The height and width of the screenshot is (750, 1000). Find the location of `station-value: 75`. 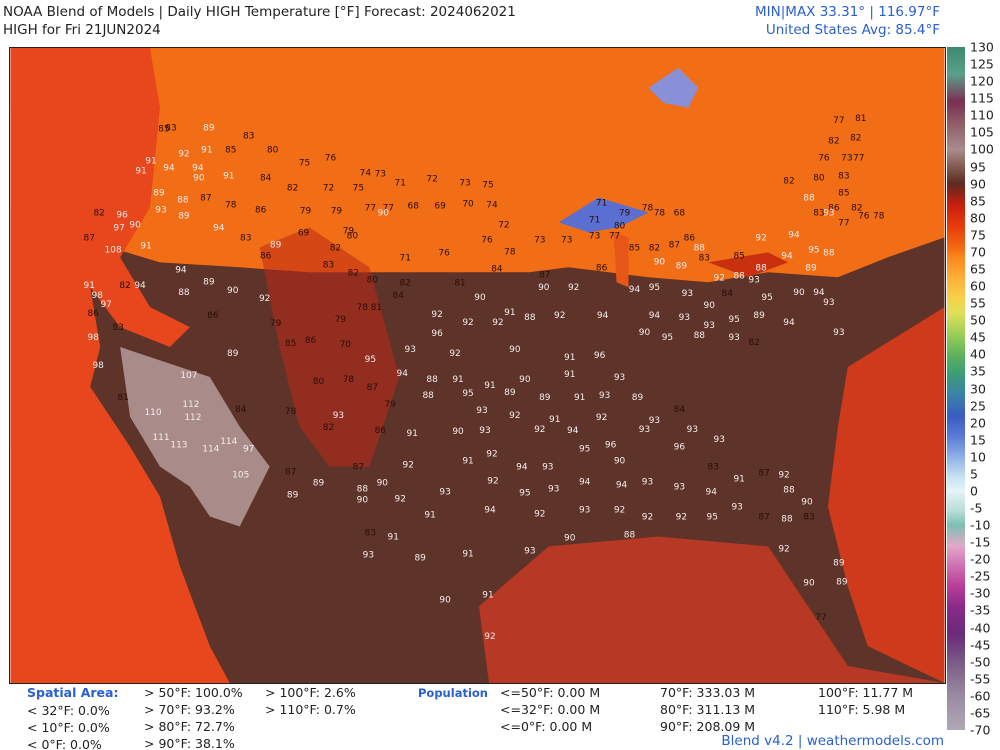

station-value: 75 is located at coordinates (487, 186).